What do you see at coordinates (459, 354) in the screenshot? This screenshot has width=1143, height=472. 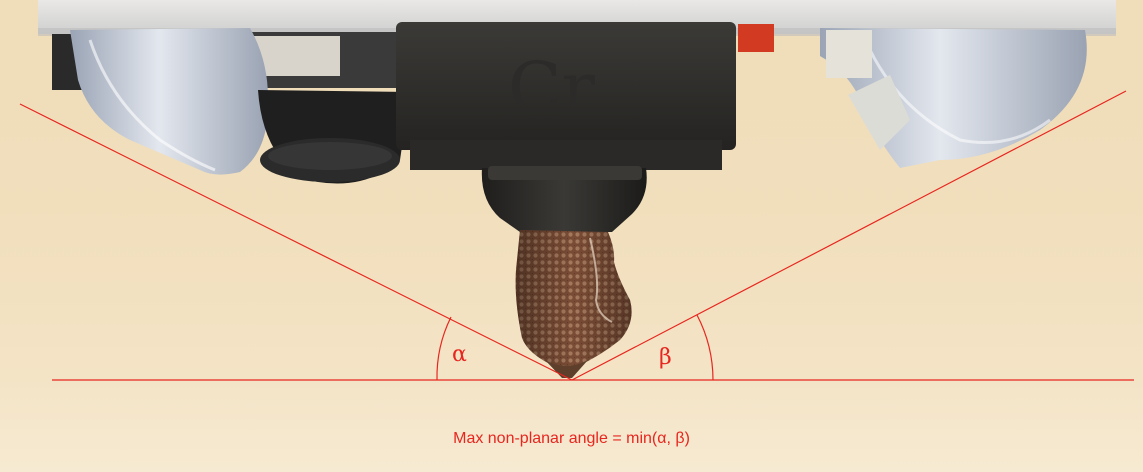 I see `alpha-label: α` at bounding box center [459, 354].